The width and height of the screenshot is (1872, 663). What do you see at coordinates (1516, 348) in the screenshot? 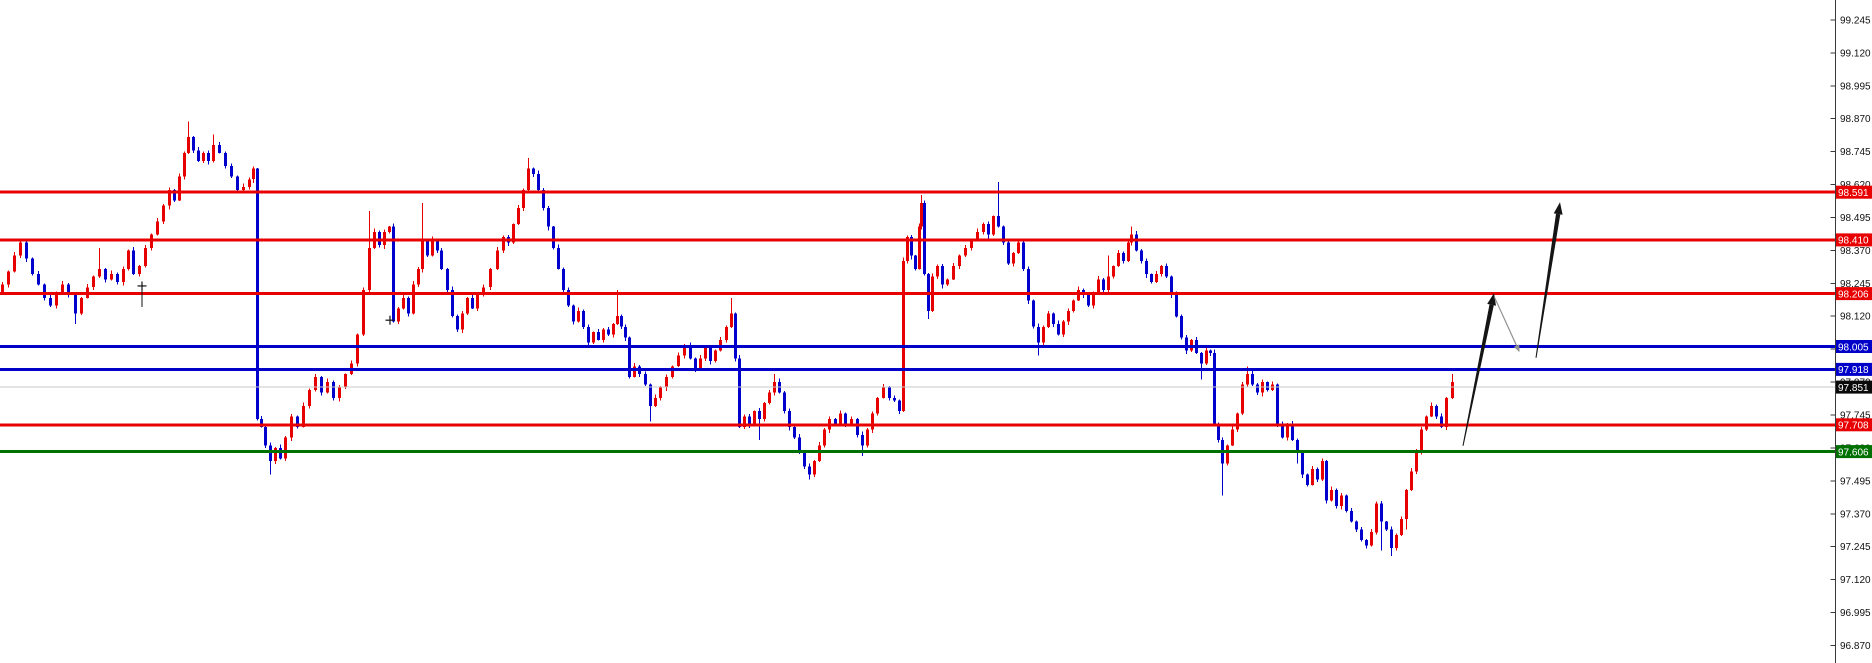
I see `trend-arrow-head-pullback` at bounding box center [1516, 348].